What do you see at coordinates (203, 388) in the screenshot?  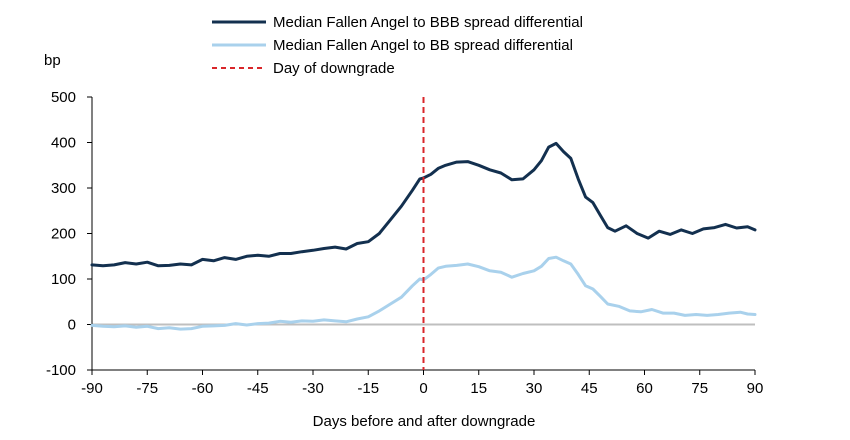 I see `x-tick-label: -60` at bounding box center [203, 388].